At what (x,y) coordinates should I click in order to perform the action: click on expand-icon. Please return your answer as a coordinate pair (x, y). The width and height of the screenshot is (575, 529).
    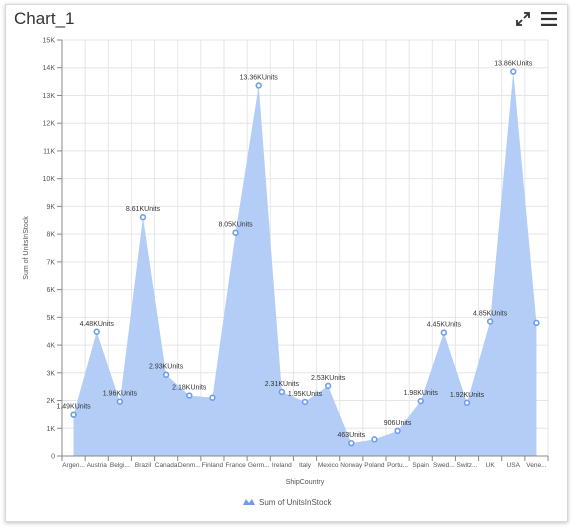
    Looking at the image, I should click on (523, 19).